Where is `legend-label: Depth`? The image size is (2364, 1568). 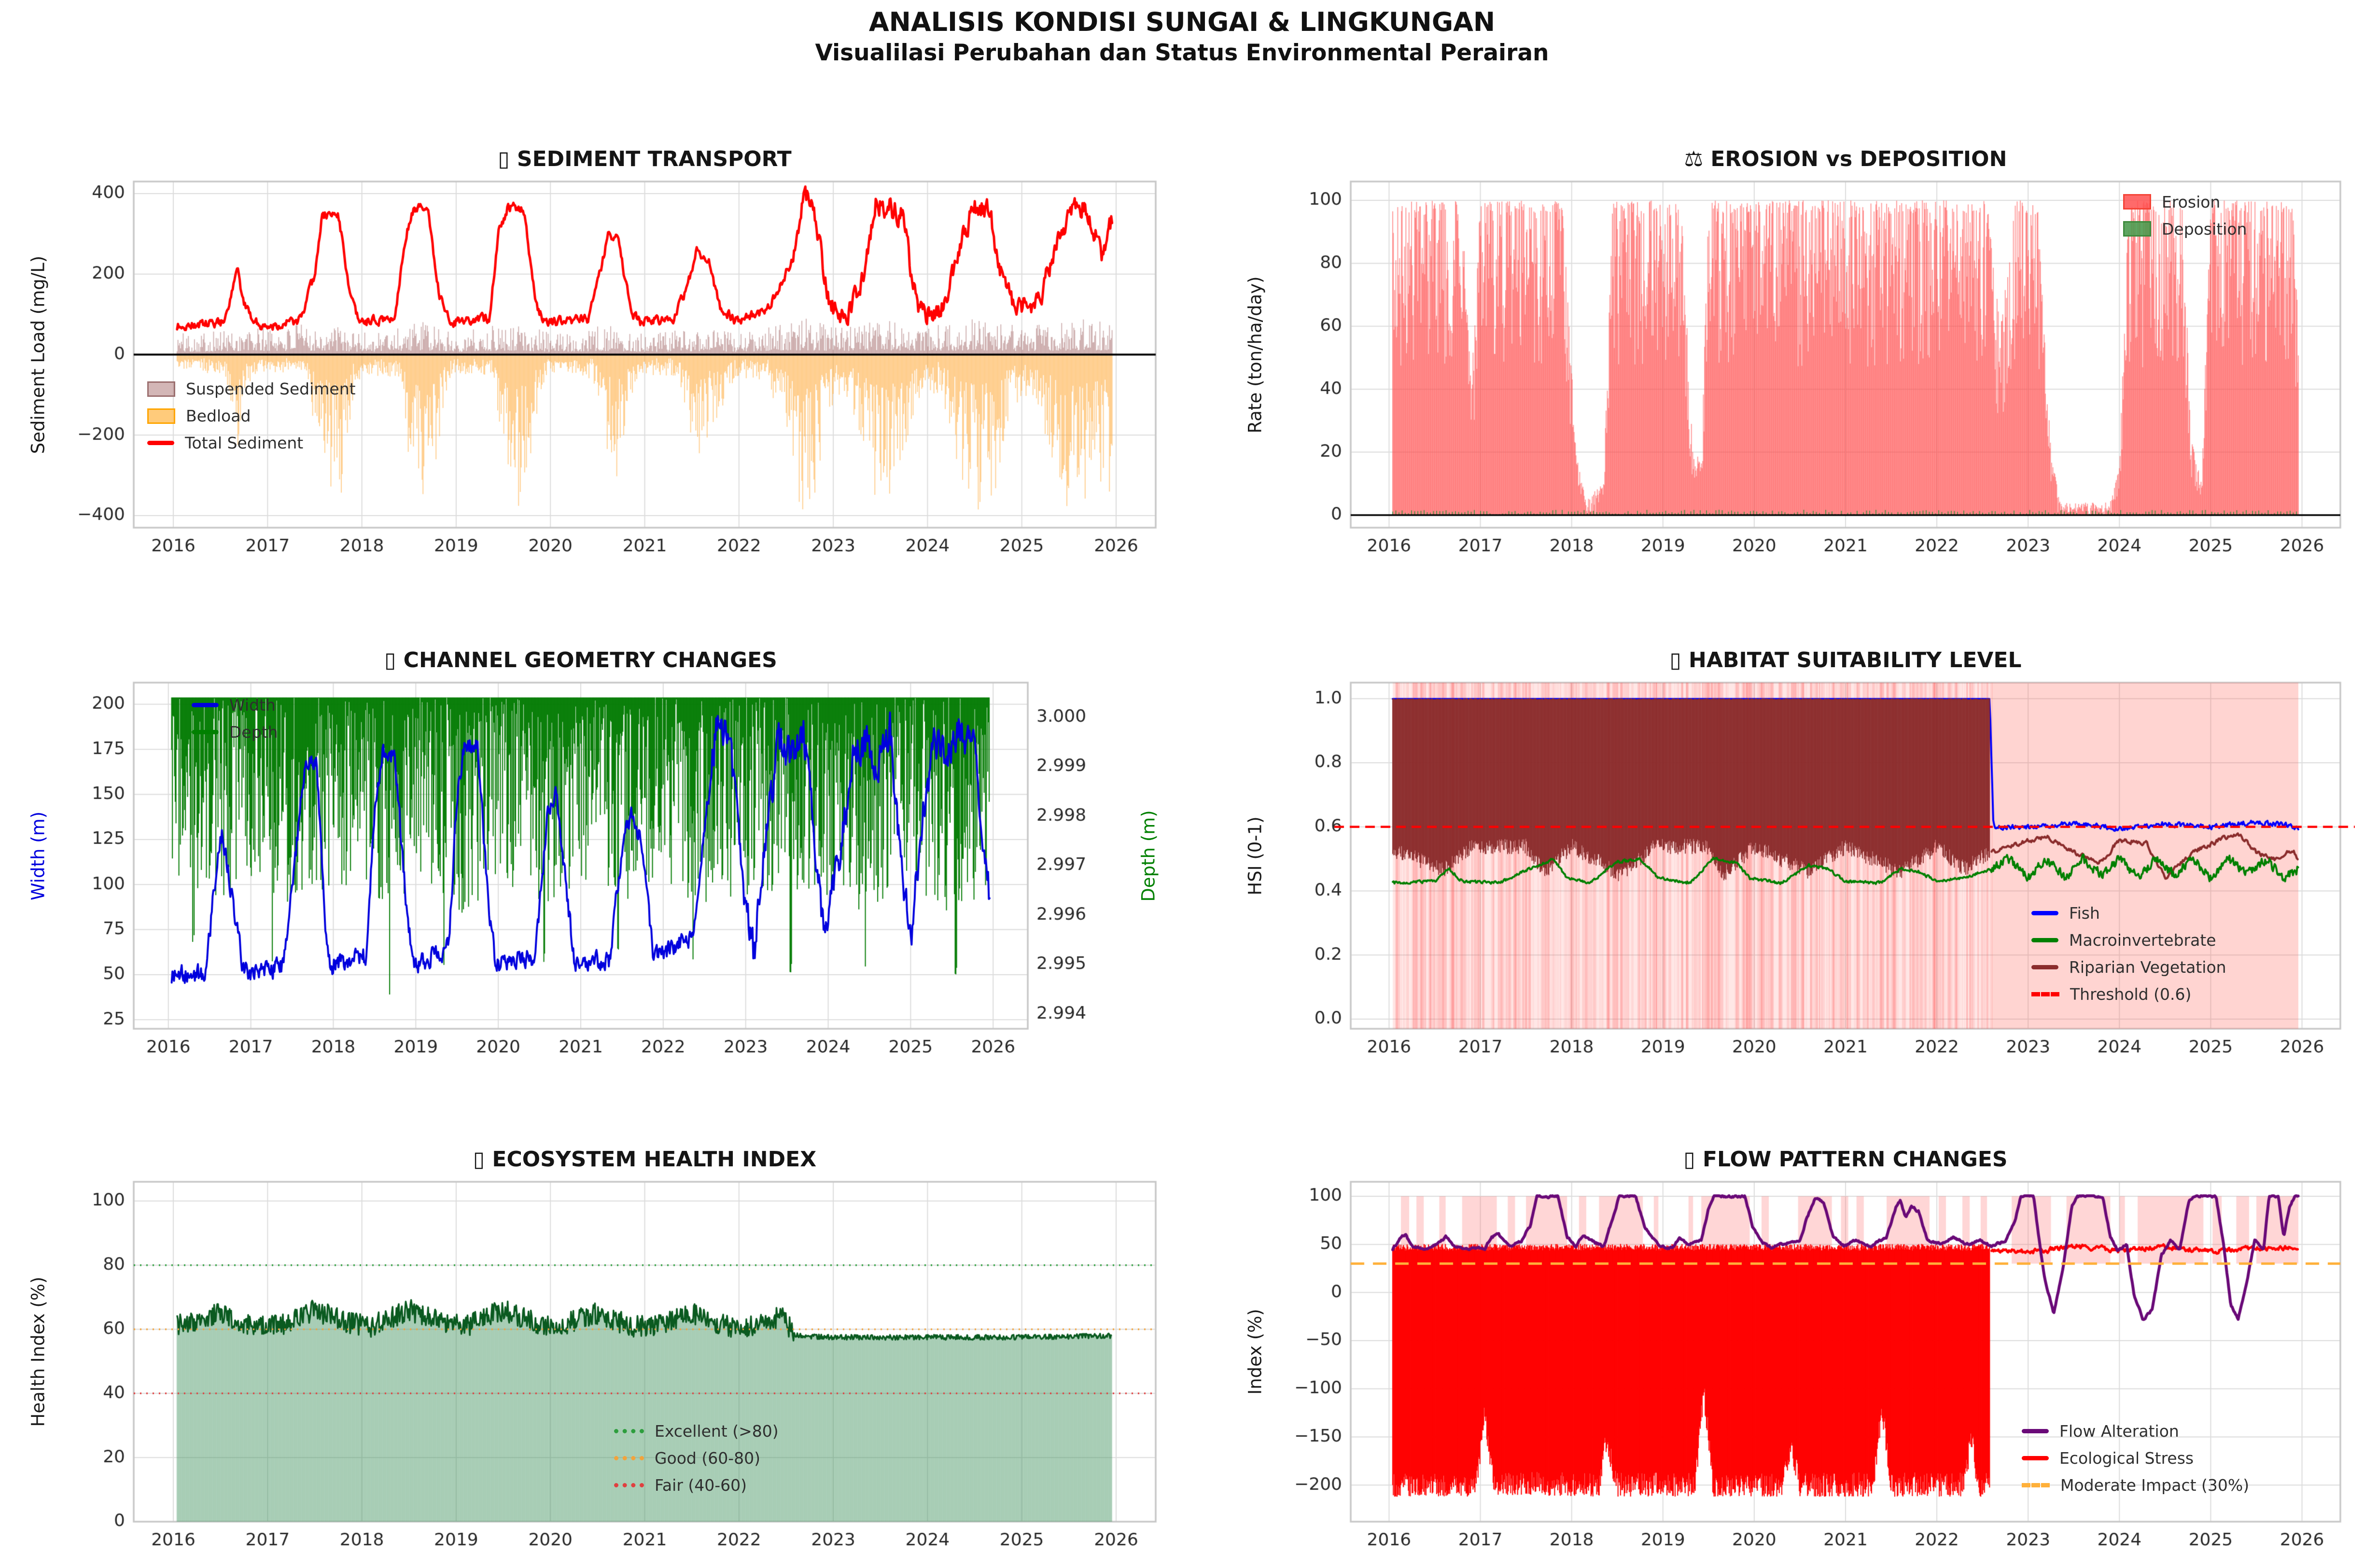 legend-label: Depth is located at coordinates (254, 732).